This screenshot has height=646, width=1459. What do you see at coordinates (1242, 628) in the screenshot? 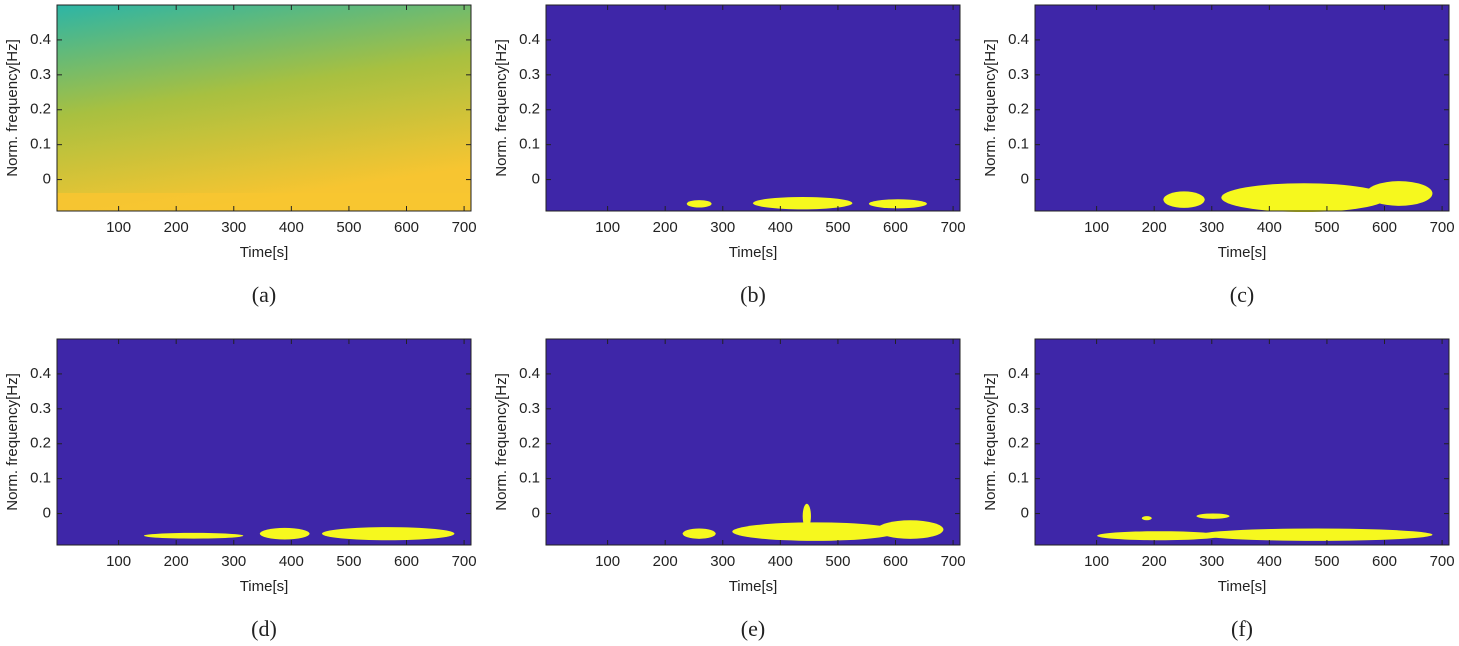
I see `caption: (f)` at bounding box center [1242, 628].